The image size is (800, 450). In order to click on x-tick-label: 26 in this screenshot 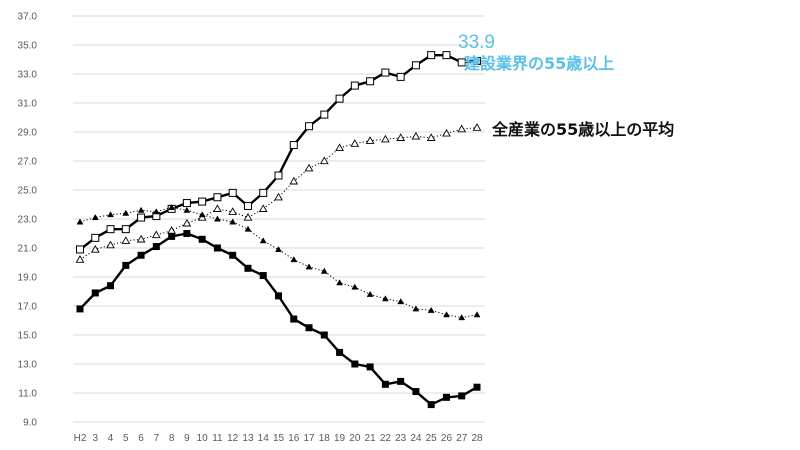, I will do `click(447, 438)`.